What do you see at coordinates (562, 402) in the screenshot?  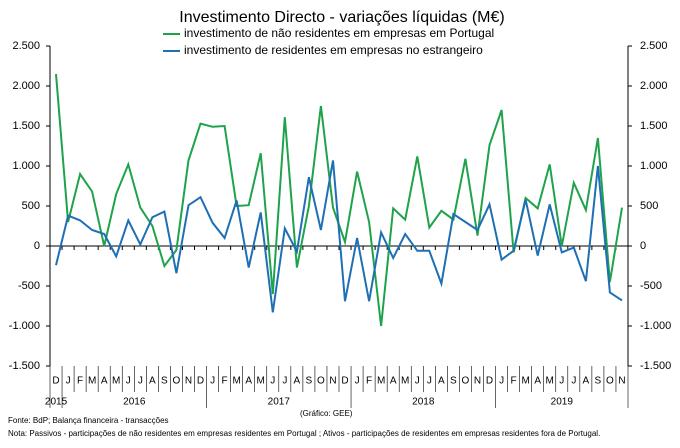 I see `year-label: 2019` at bounding box center [562, 402].